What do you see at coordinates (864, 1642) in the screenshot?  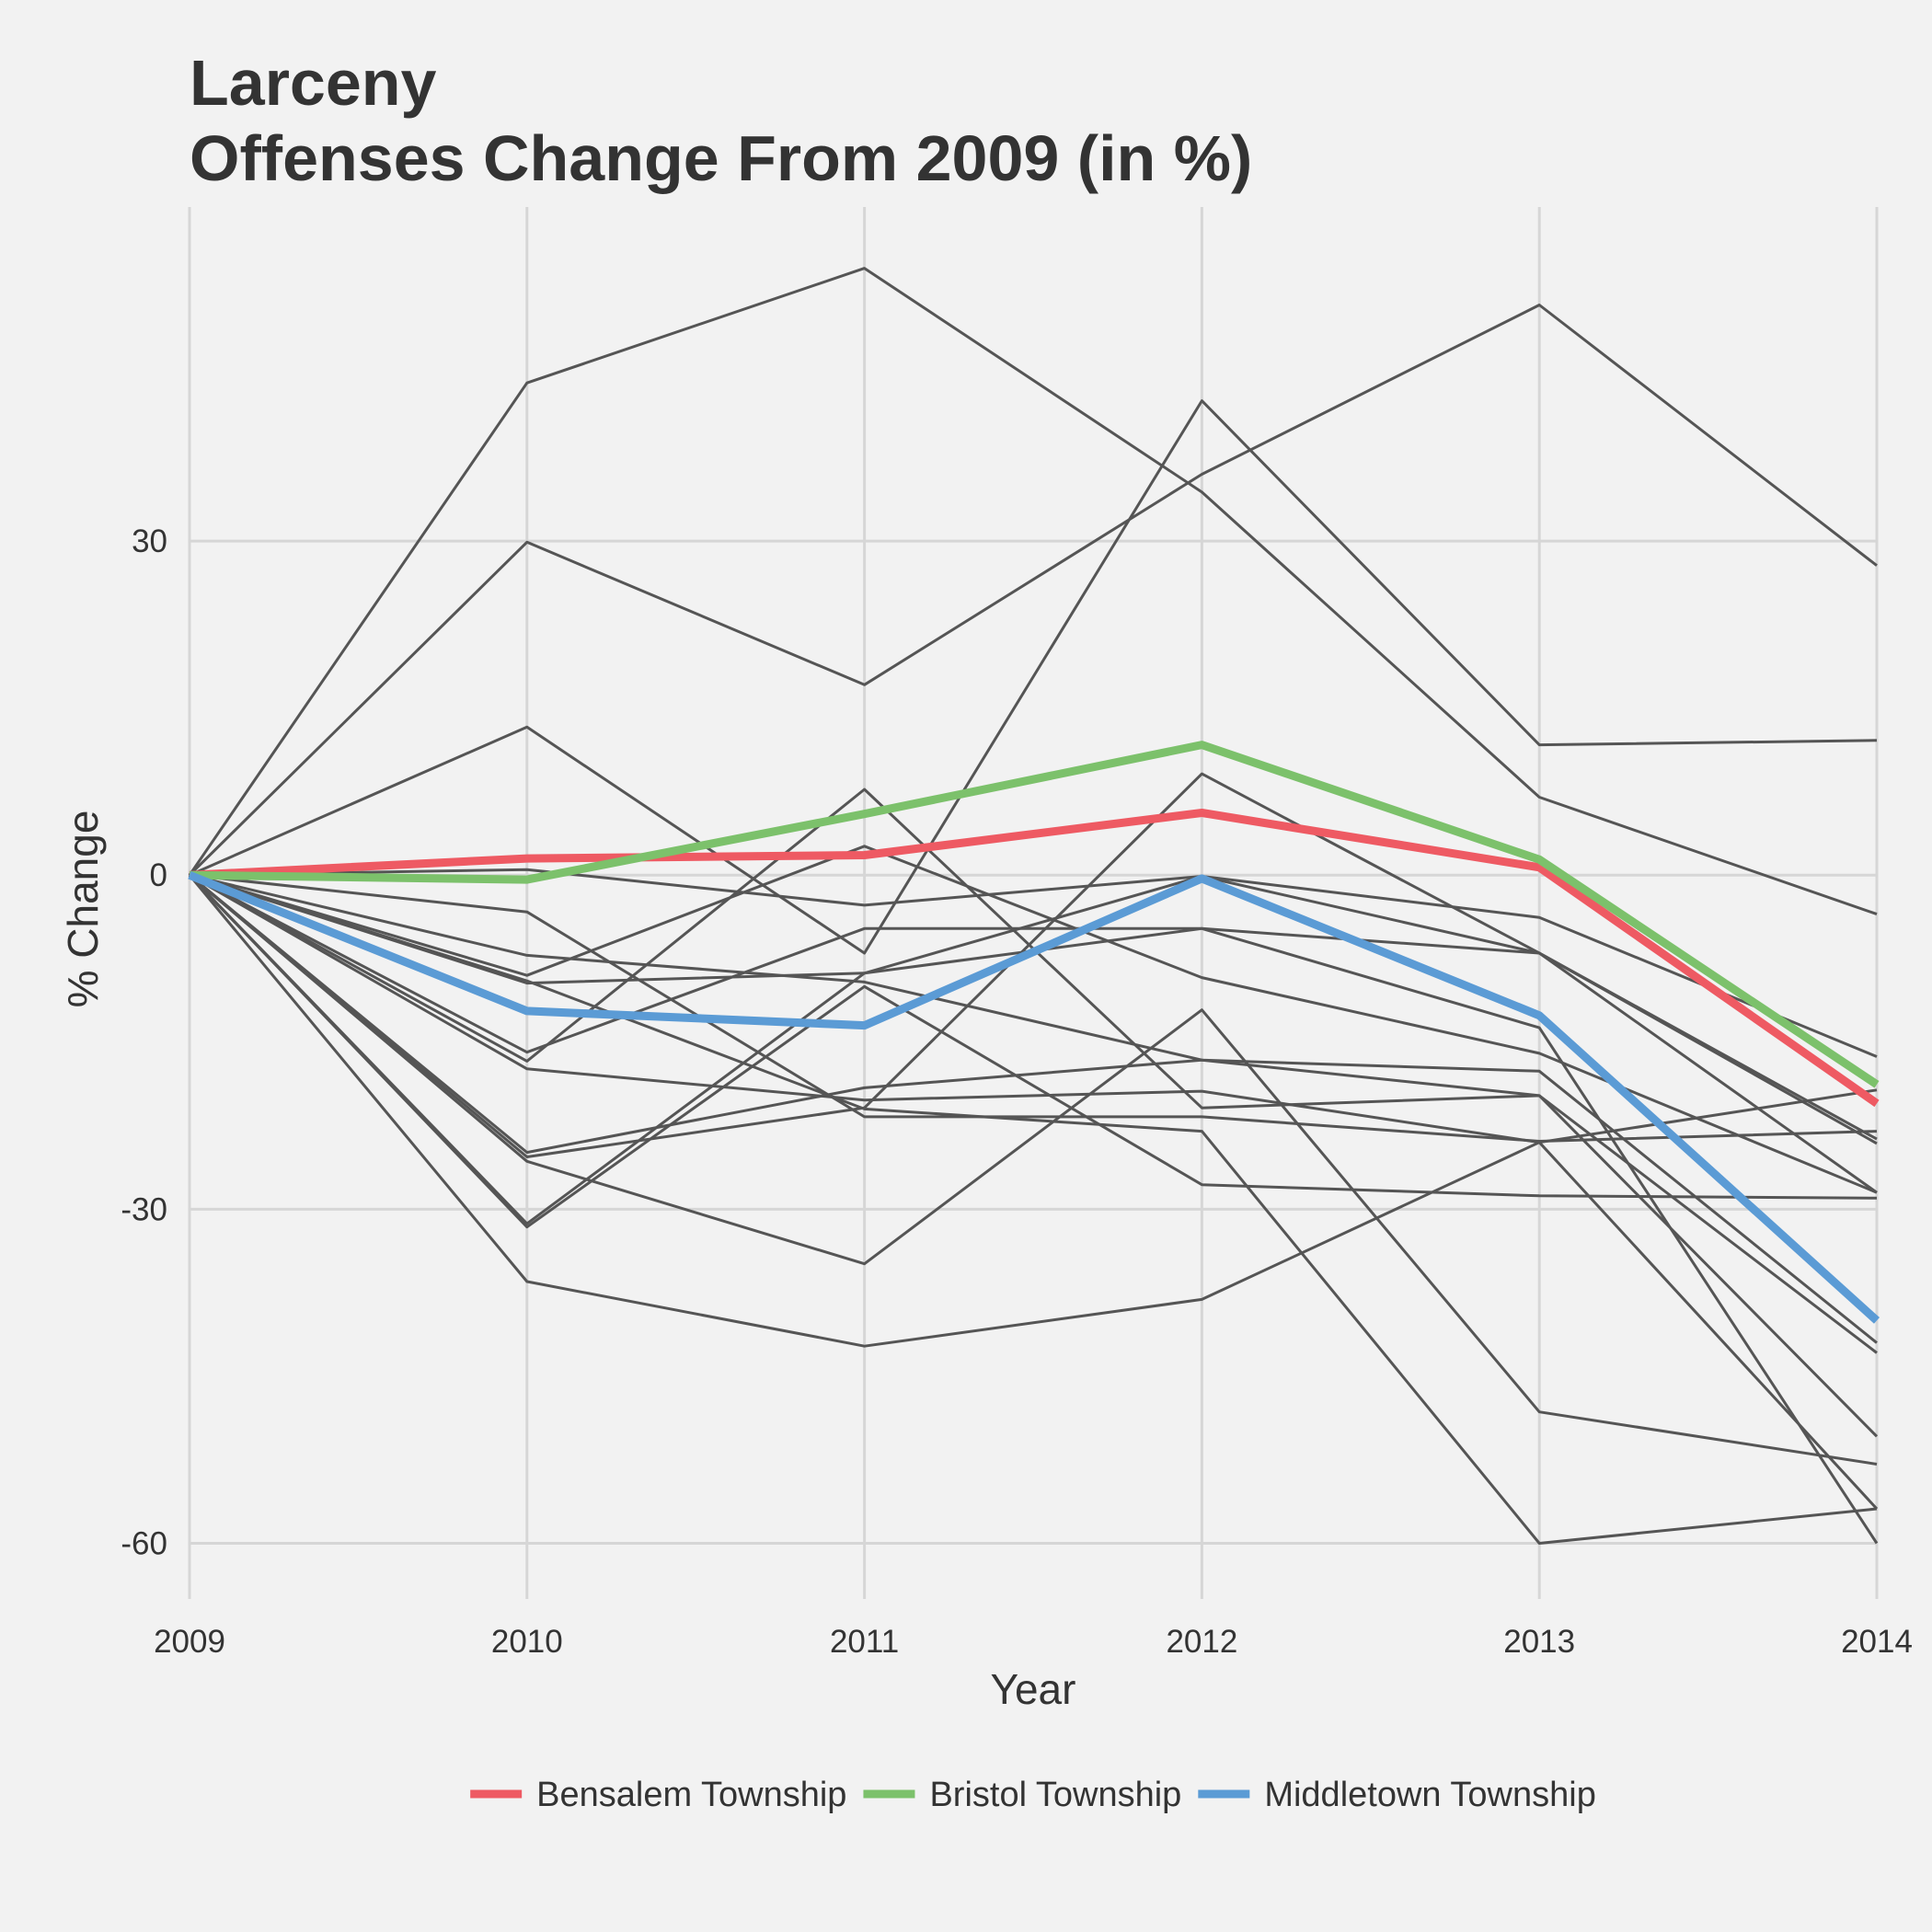 I see `x-tick-label: 2011` at bounding box center [864, 1642].